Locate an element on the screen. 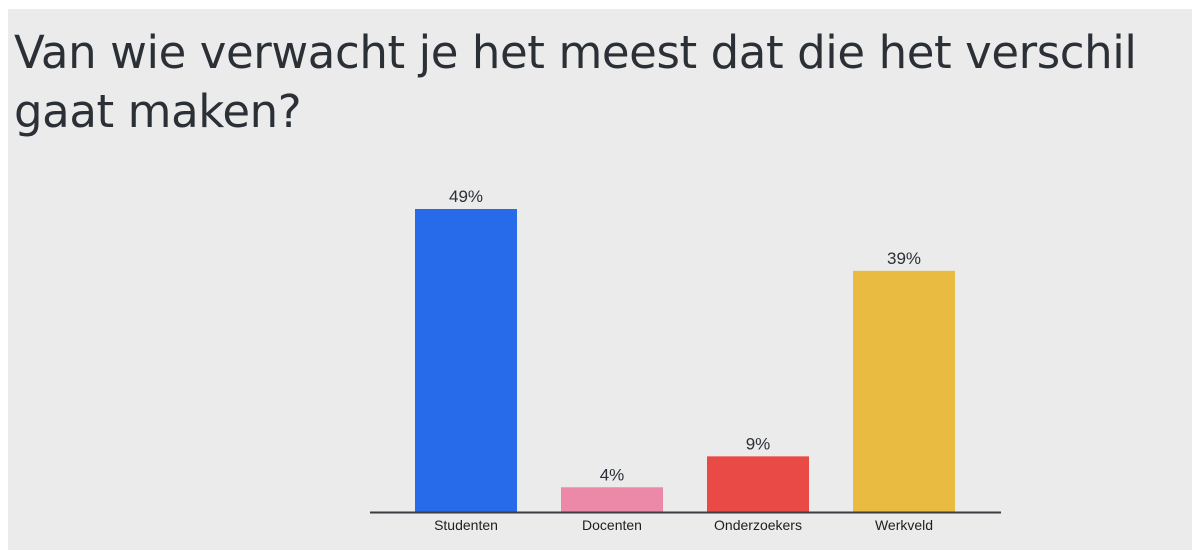  category-label-docenten: Docenten is located at coordinates (612, 525).